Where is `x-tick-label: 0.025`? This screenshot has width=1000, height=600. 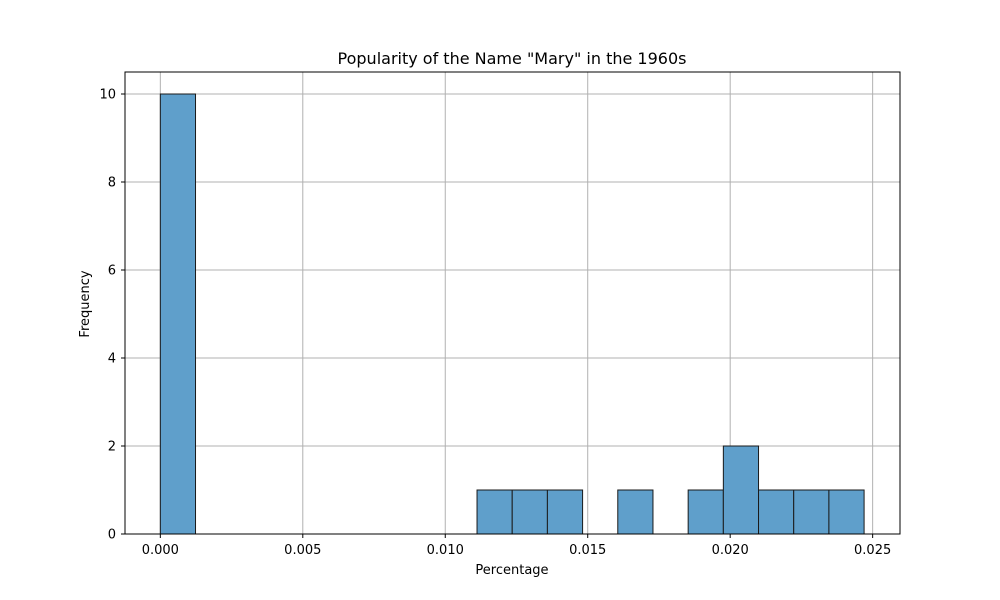
x-tick-label: 0.025 is located at coordinates (872, 550).